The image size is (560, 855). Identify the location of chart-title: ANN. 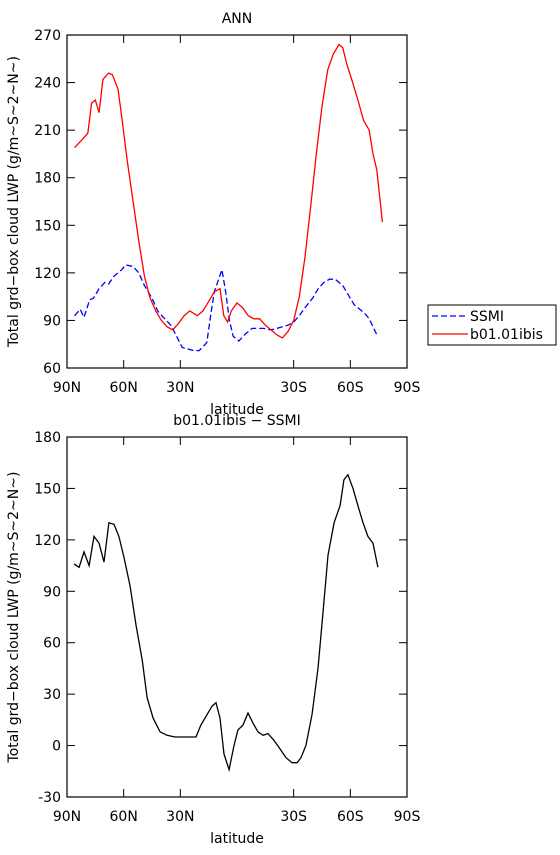
(237, 19).